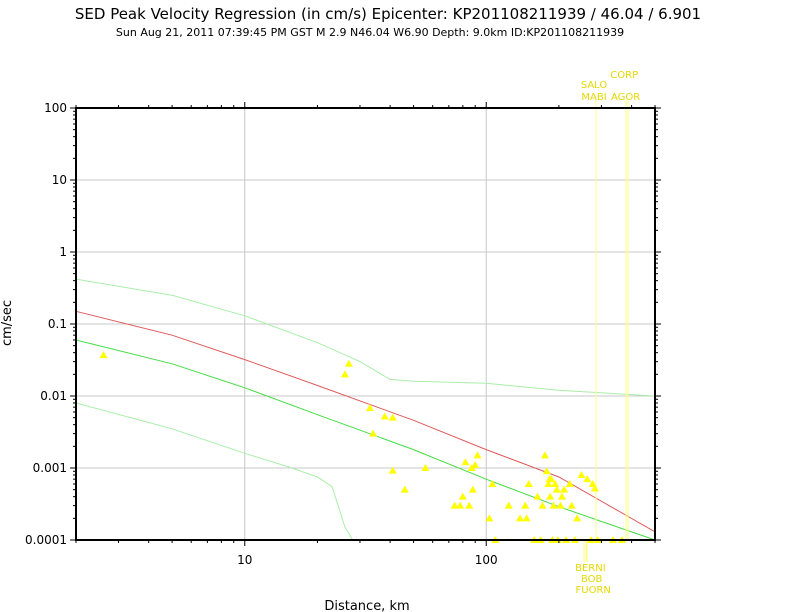  What do you see at coordinates (57, 324) in the screenshot?
I see `y-tick-label: 0.1` at bounding box center [57, 324].